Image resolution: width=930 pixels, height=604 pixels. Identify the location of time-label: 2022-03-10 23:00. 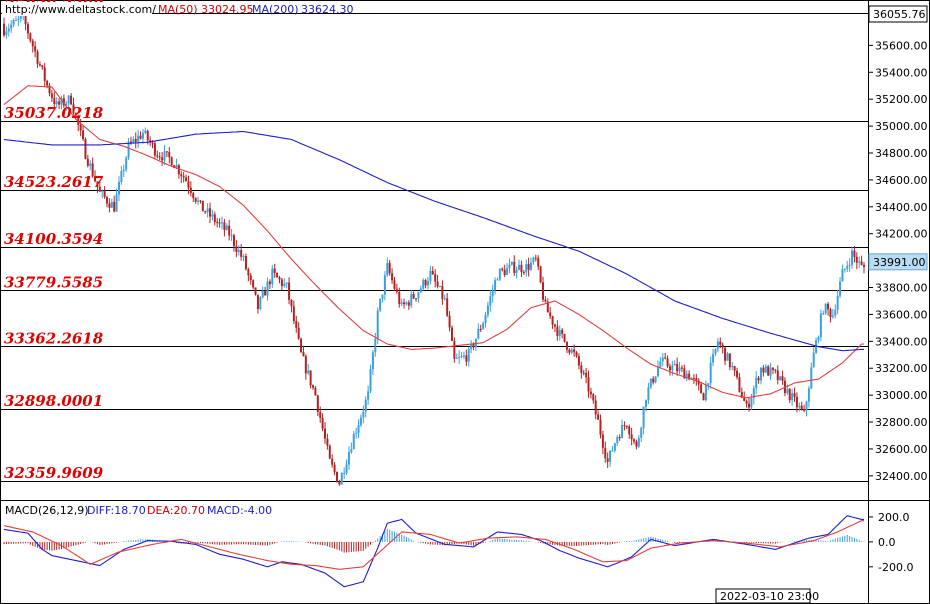
(769, 596).